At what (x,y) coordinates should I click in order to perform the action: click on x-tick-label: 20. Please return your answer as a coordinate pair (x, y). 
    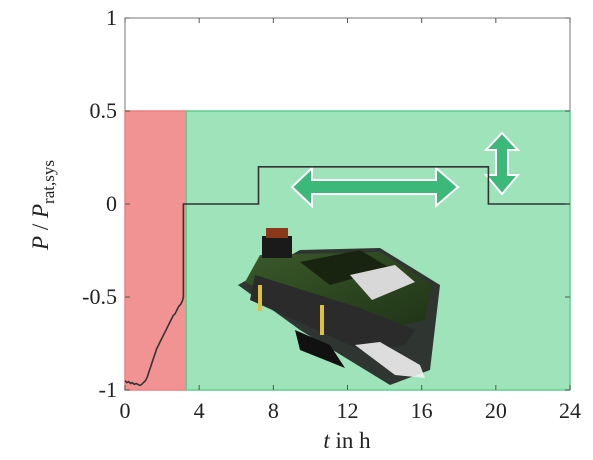
    Looking at the image, I should click on (496, 410).